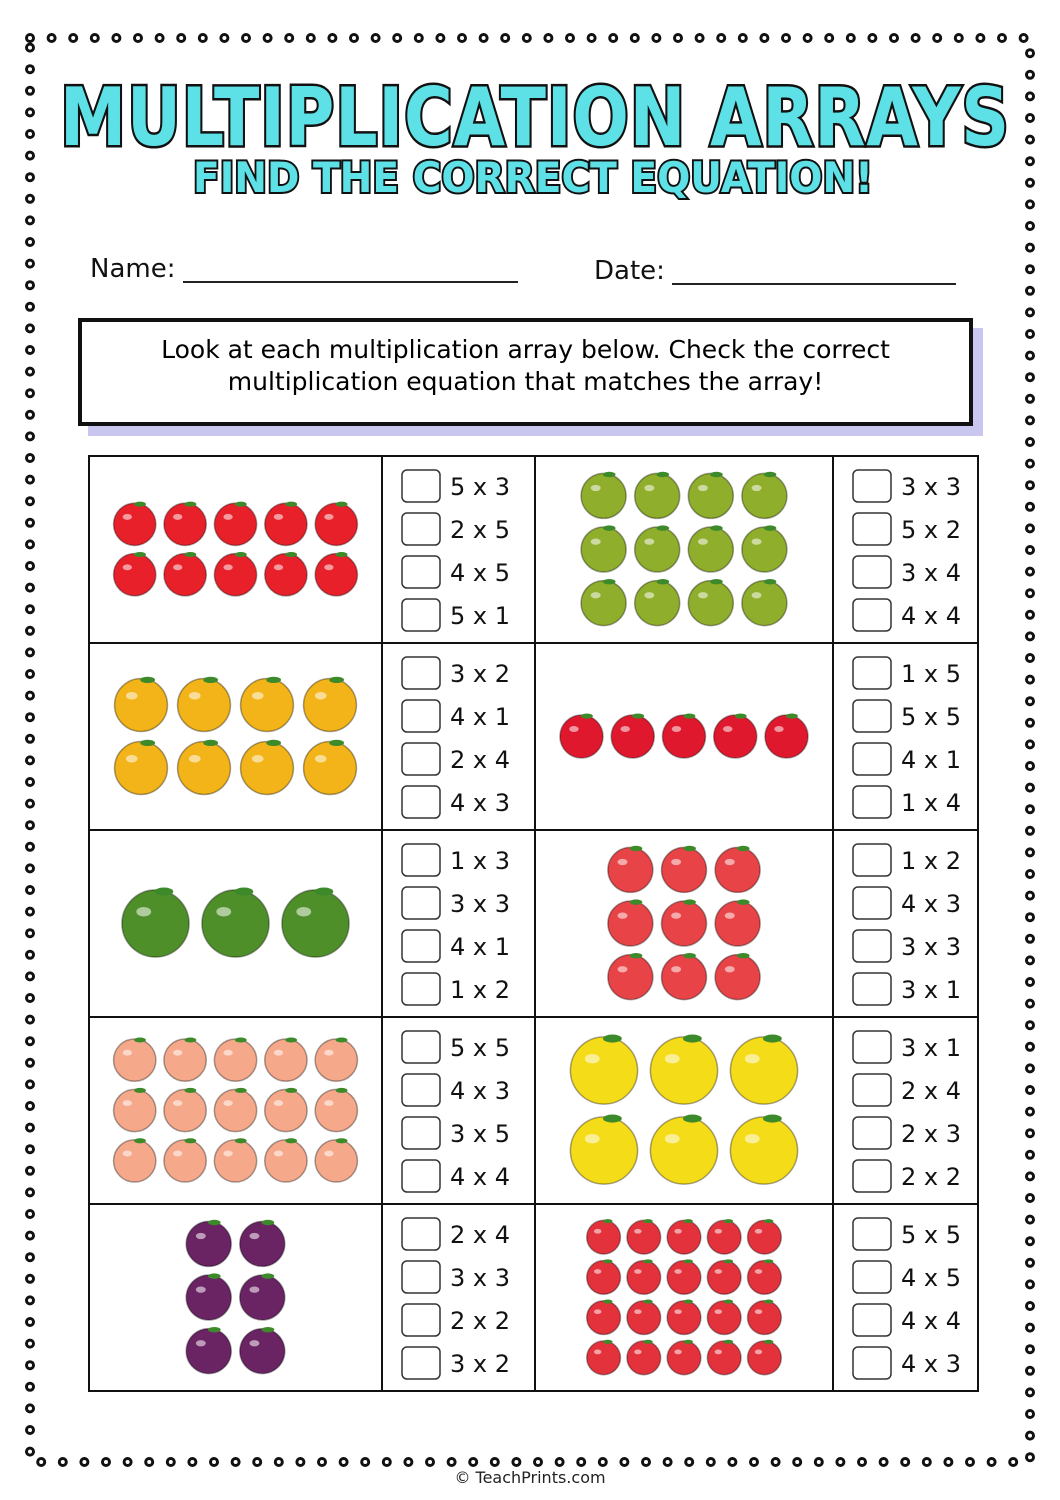 The width and height of the screenshot is (1060, 1500). I want to click on option-label: 3 x 1, so click(931, 1048).